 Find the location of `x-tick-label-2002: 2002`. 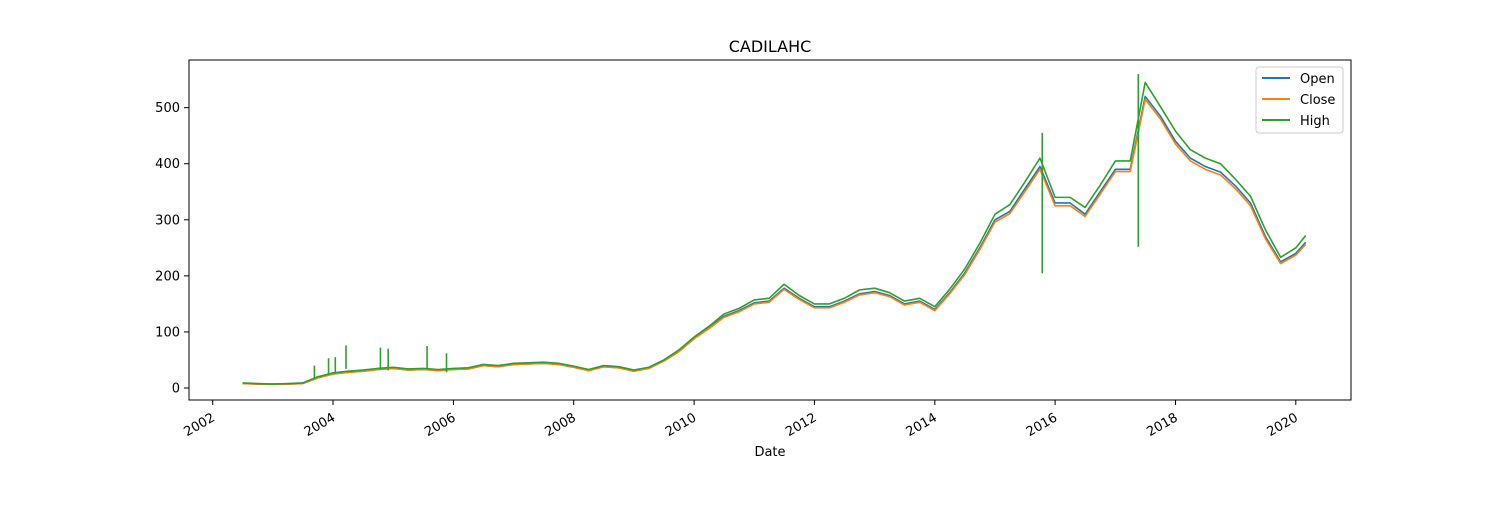

x-tick-label-2002: 2002 is located at coordinates (200, 425).